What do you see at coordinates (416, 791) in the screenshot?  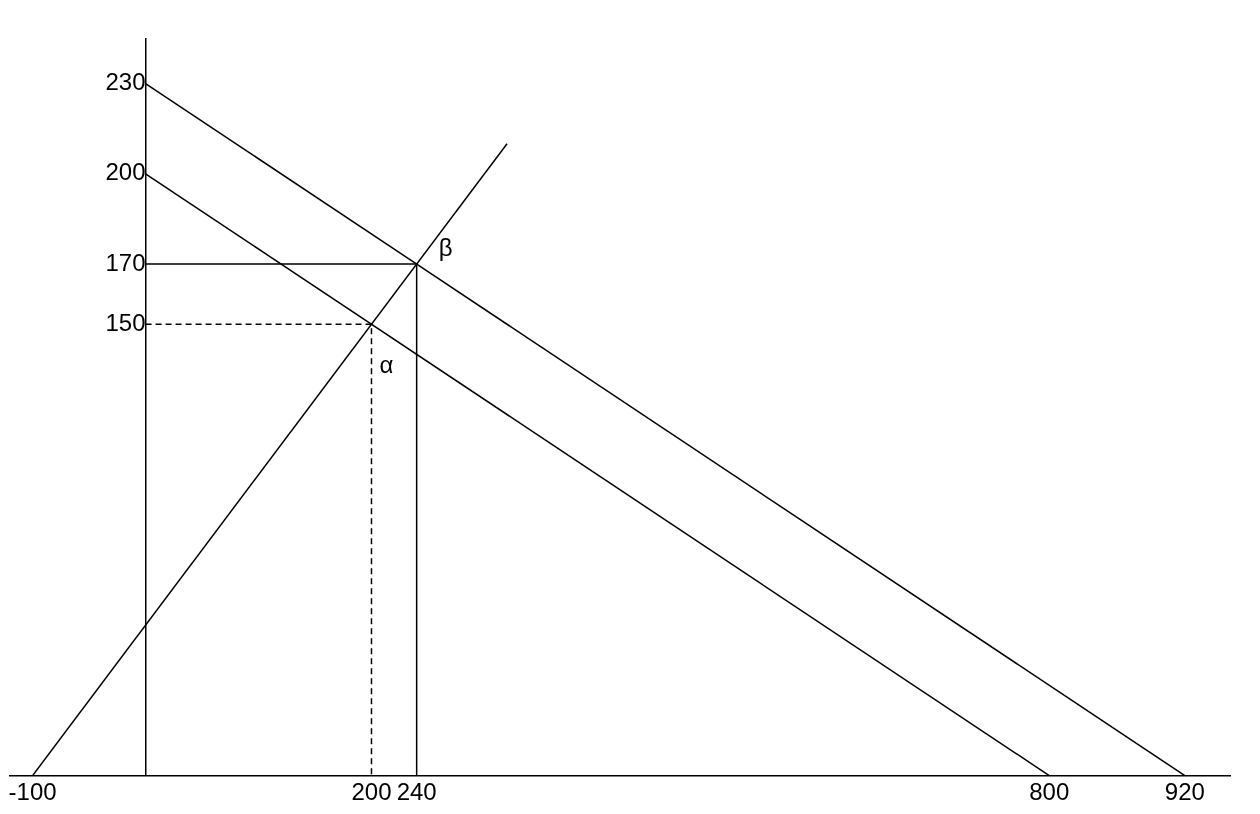 I see `x-tick-label: 240` at bounding box center [416, 791].